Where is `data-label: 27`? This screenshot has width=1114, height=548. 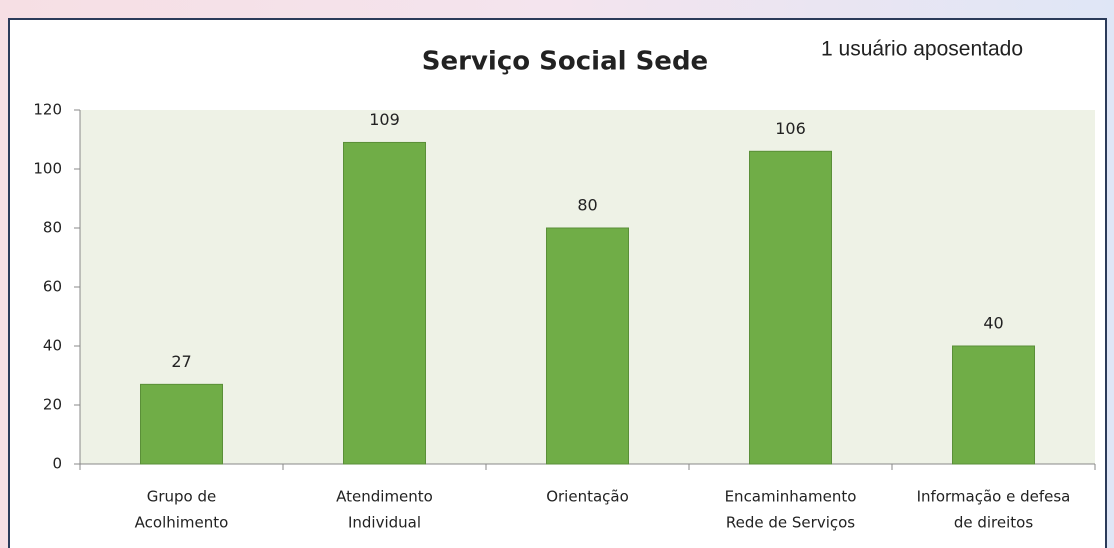
data-label: 27 is located at coordinates (181, 361).